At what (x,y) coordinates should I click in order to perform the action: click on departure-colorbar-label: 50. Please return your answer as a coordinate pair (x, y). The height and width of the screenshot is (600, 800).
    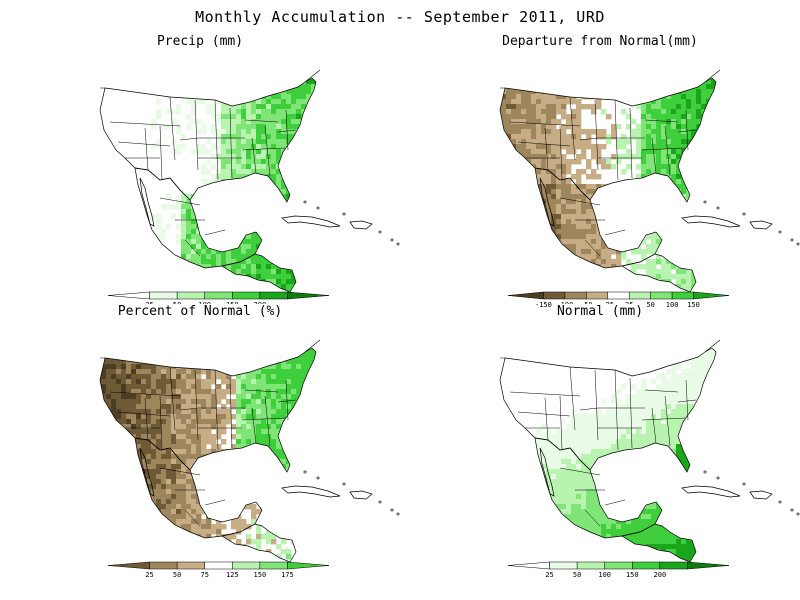
    Looking at the image, I should click on (650, 305).